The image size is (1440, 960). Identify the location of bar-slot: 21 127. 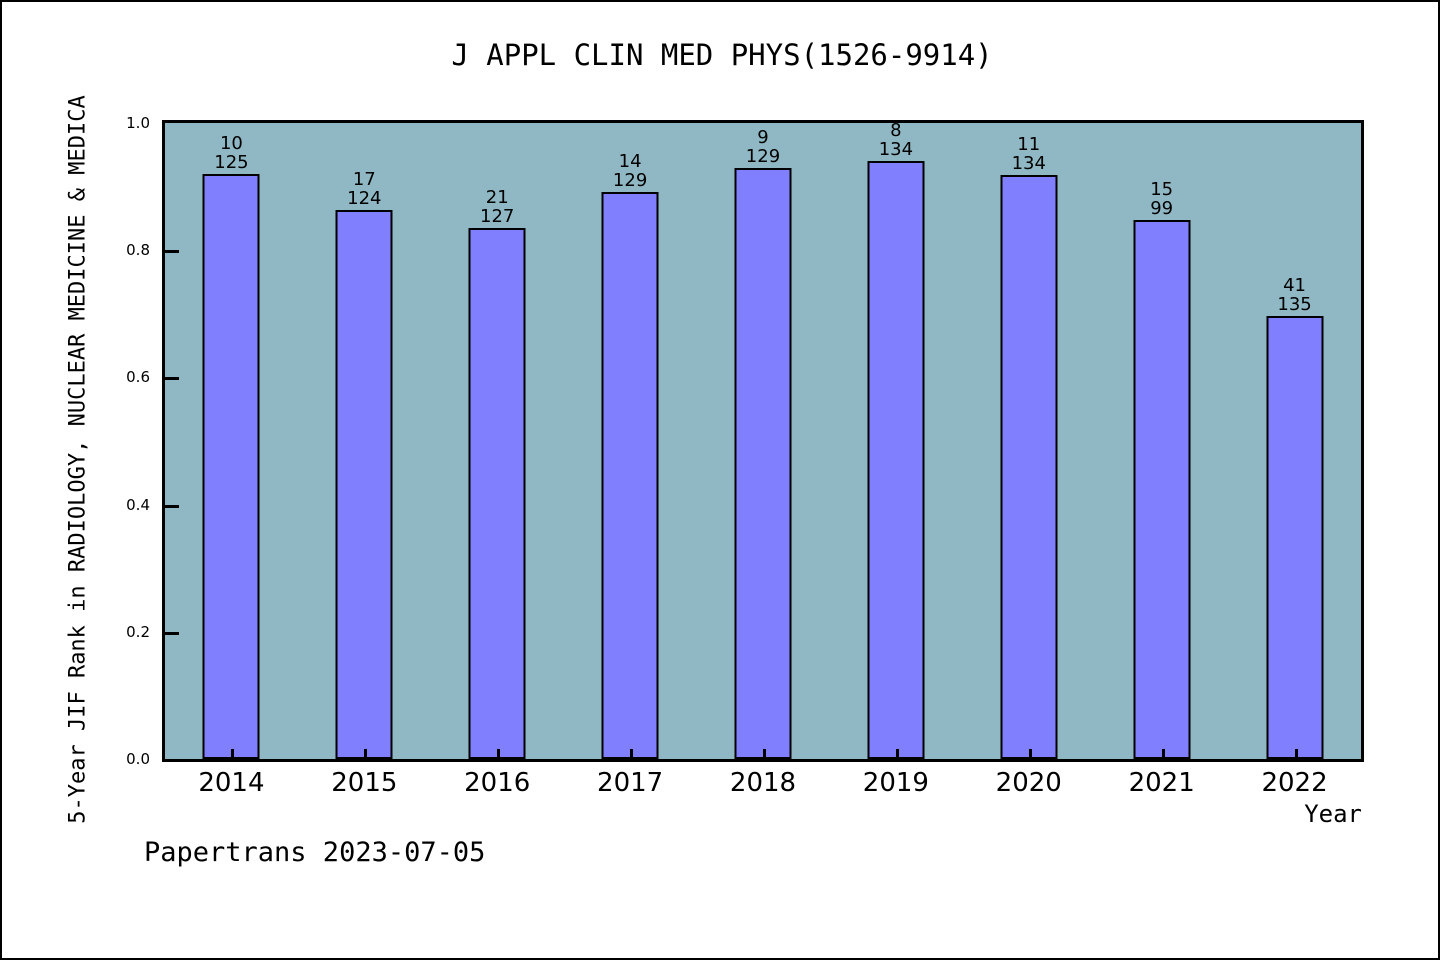
(497, 441).